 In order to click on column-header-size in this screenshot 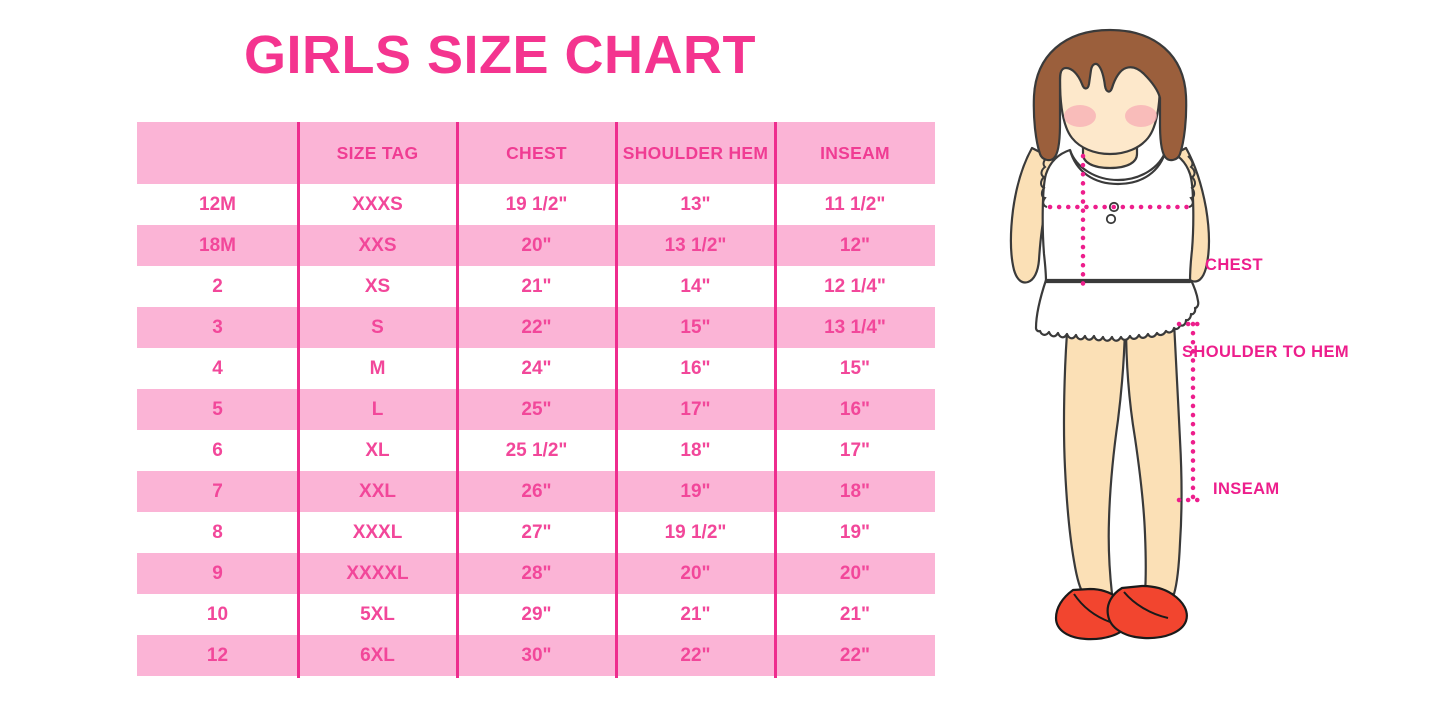, I will do `click(217, 153)`.